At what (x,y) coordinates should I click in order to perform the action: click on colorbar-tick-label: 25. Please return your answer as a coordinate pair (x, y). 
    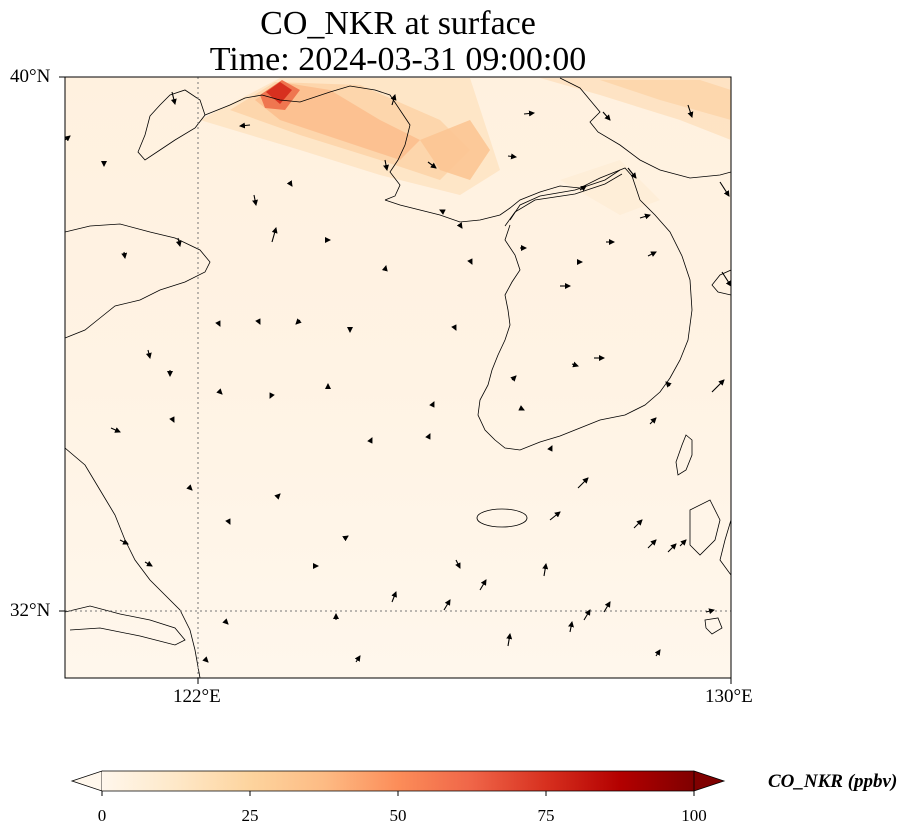
    Looking at the image, I should click on (250, 815).